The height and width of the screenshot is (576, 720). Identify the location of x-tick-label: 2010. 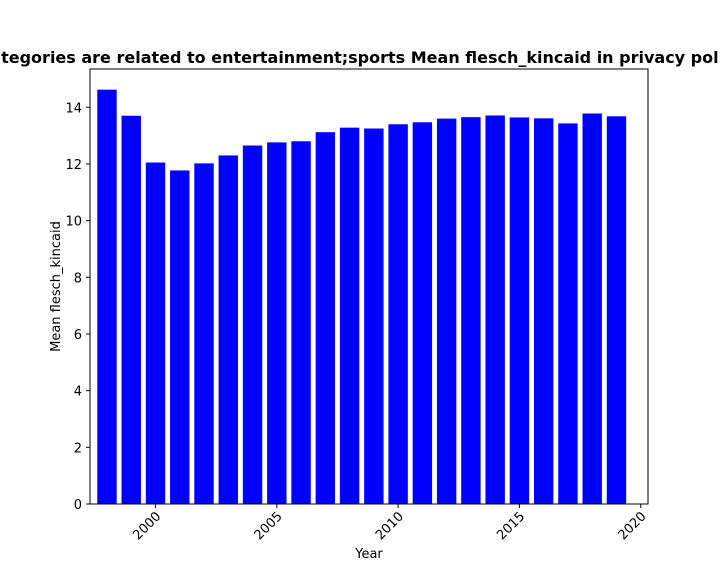
(390, 526).